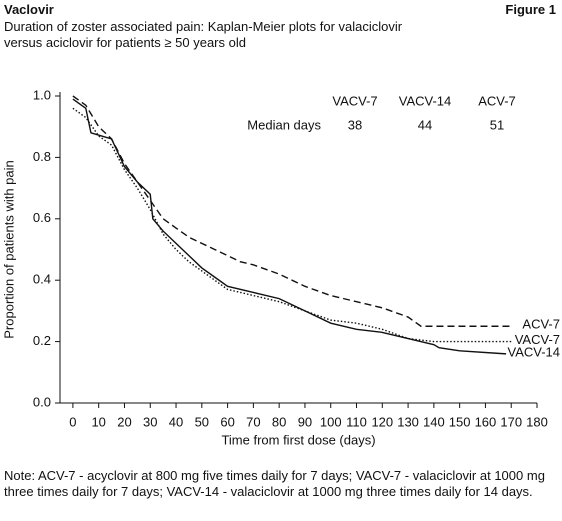 Image resolution: width=562 pixels, height=521 pixels. What do you see at coordinates (72, 421) in the screenshot?
I see `x-tick-label: 0` at bounding box center [72, 421].